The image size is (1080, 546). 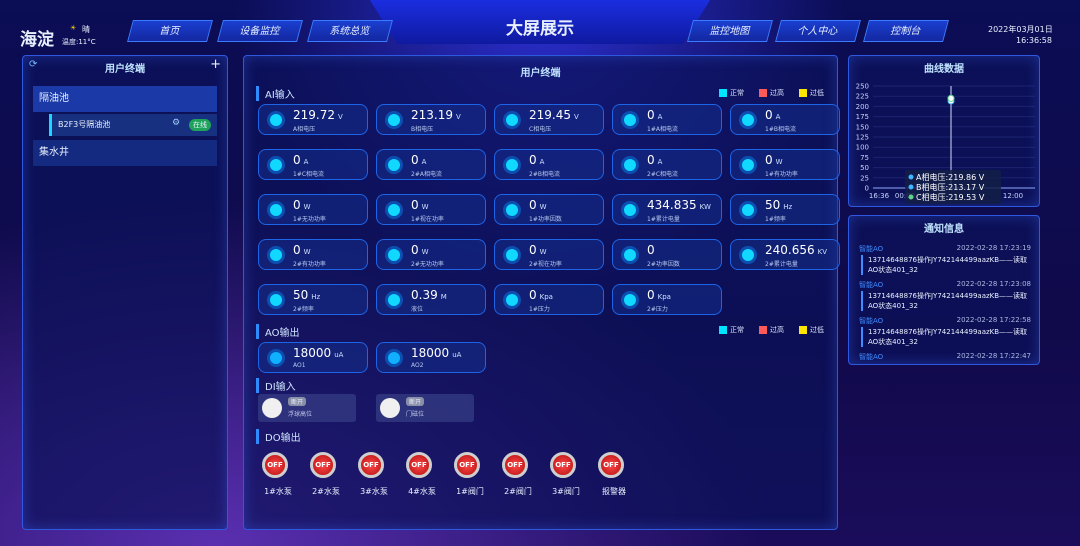 What do you see at coordinates (663, 264) in the screenshot?
I see `card-label: 2#功率因数` at bounding box center [663, 264].